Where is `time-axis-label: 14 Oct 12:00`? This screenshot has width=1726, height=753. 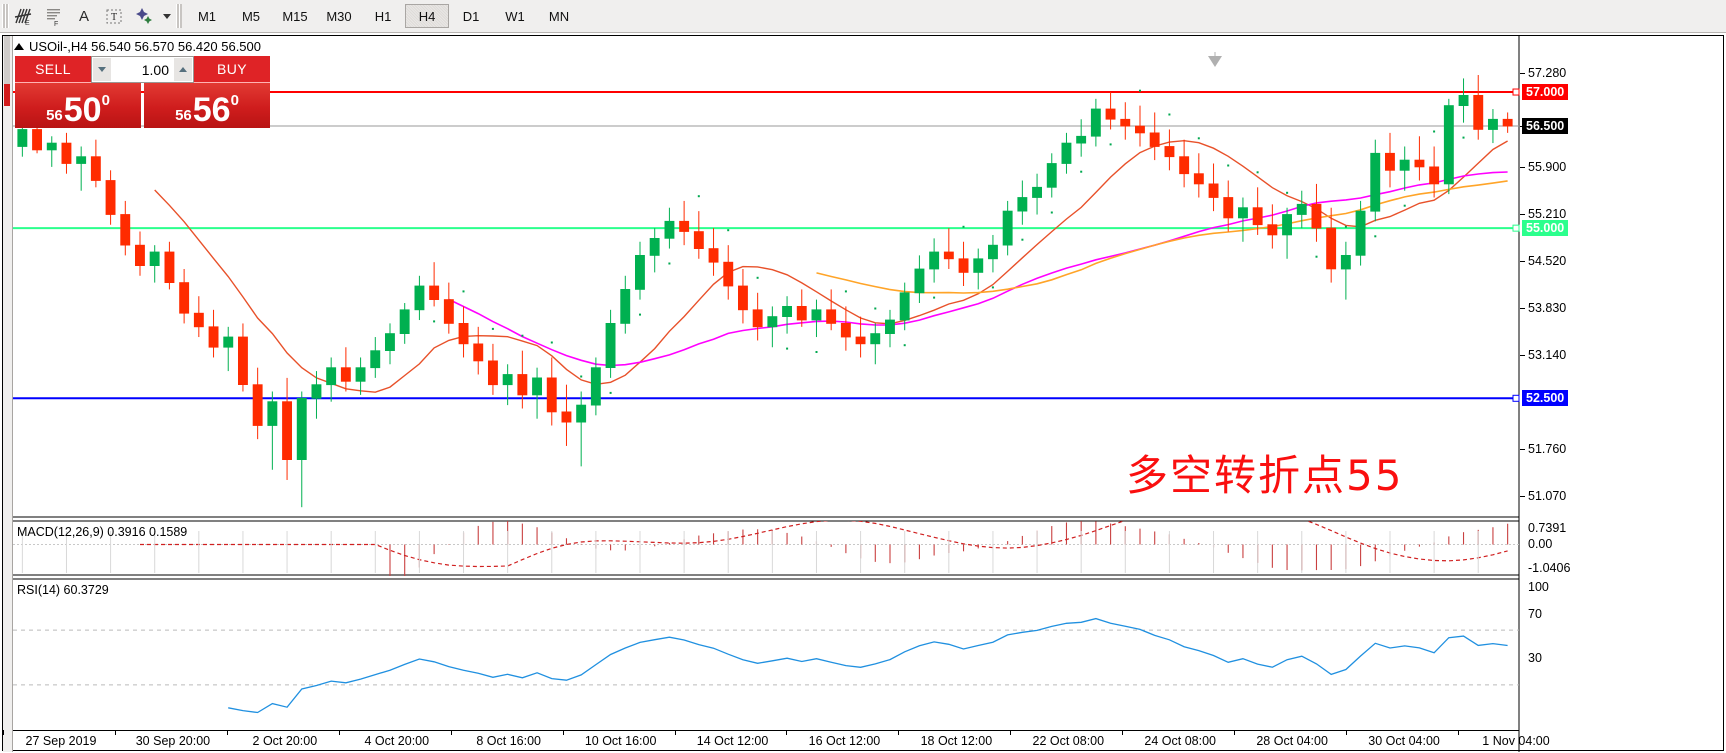
time-axis-label: 14 Oct 12:00 is located at coordinates (732, 741).